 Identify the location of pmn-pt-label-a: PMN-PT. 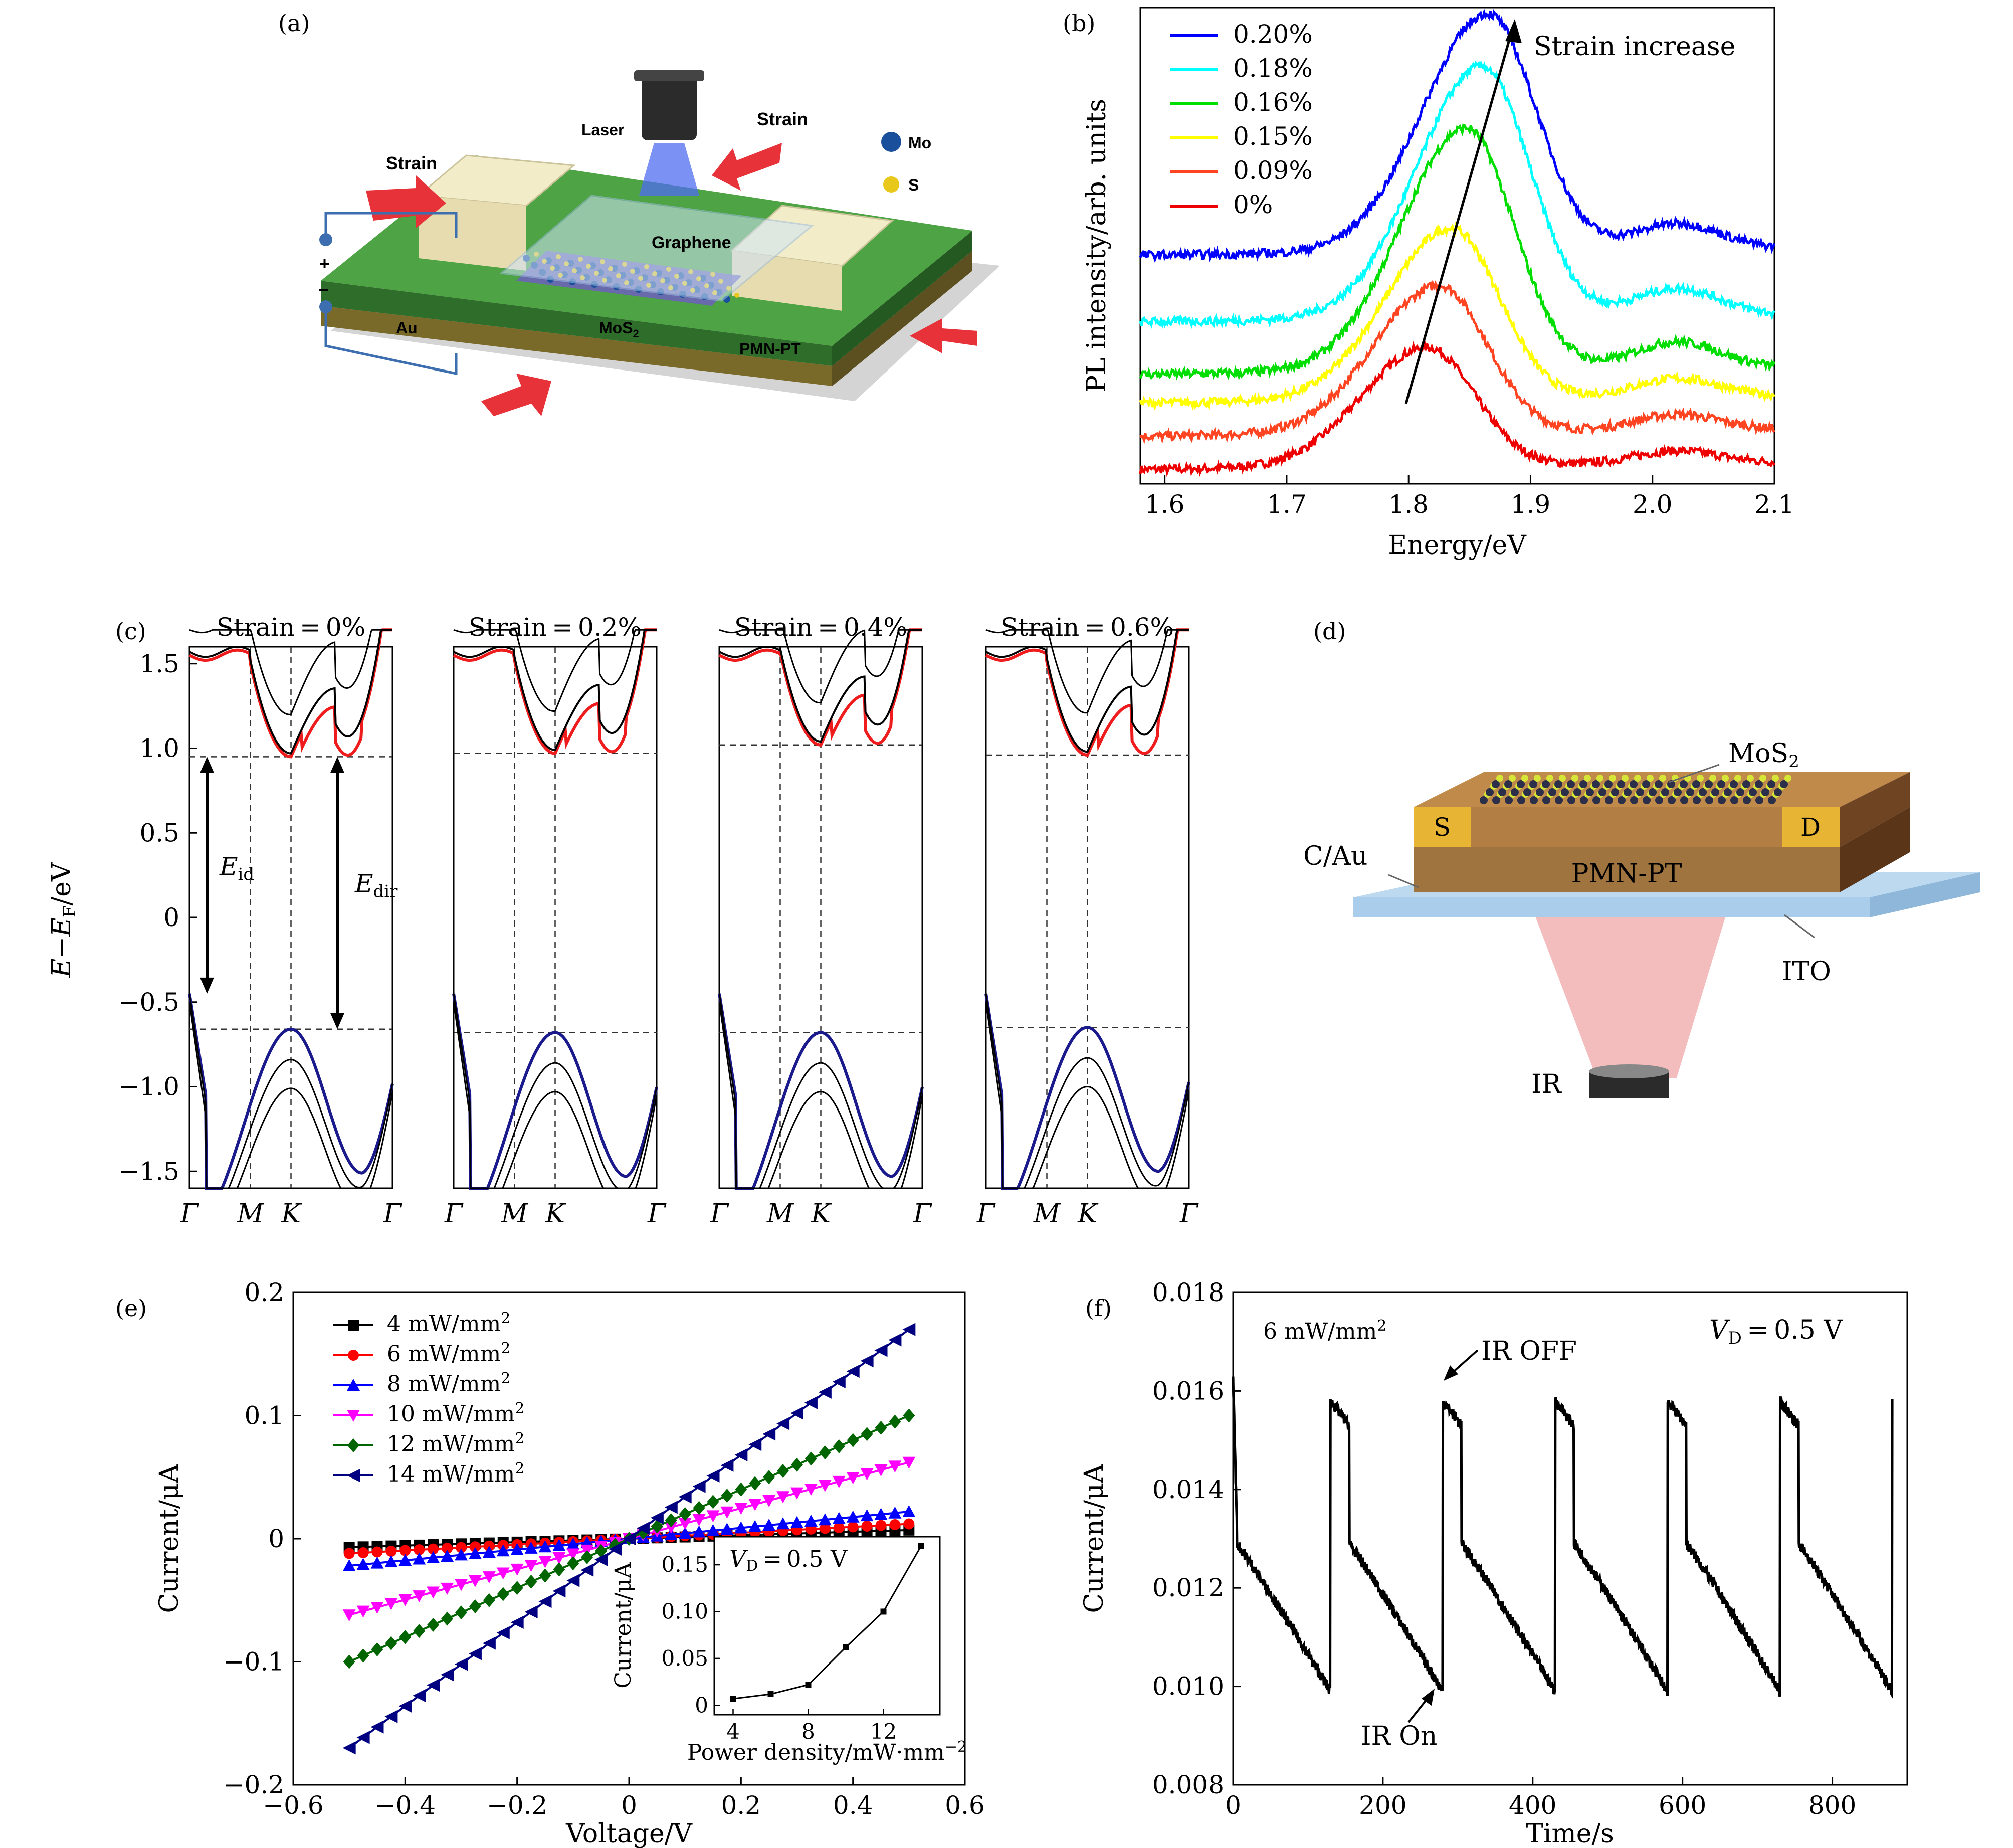
(770, 349).